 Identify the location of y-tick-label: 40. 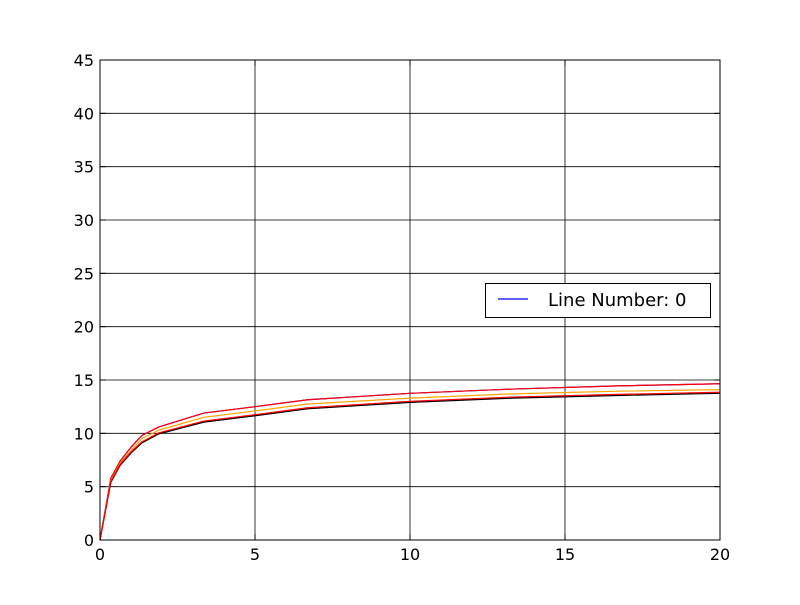
(84, 113).